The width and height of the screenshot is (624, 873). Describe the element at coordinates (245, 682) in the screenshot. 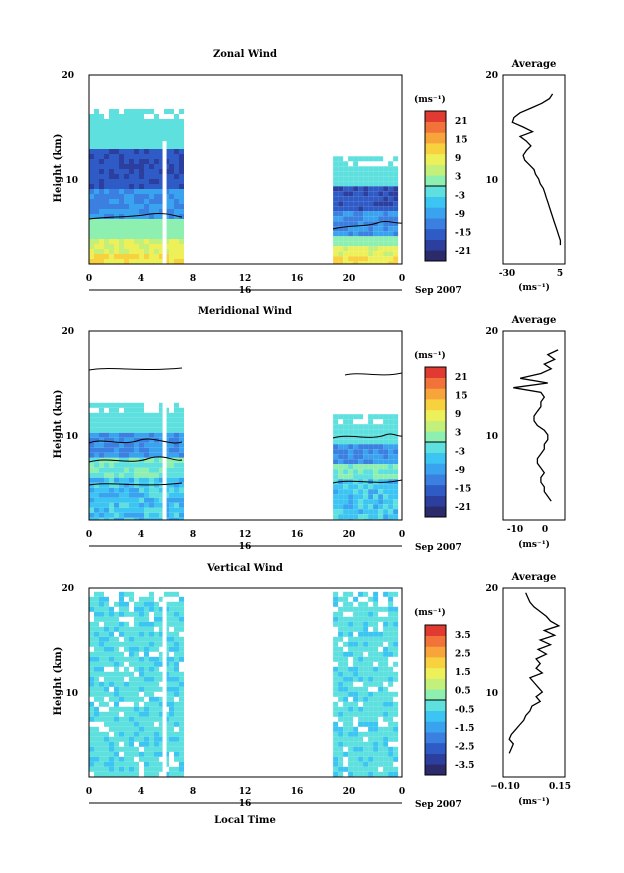

I see `plot-frame` at that location.